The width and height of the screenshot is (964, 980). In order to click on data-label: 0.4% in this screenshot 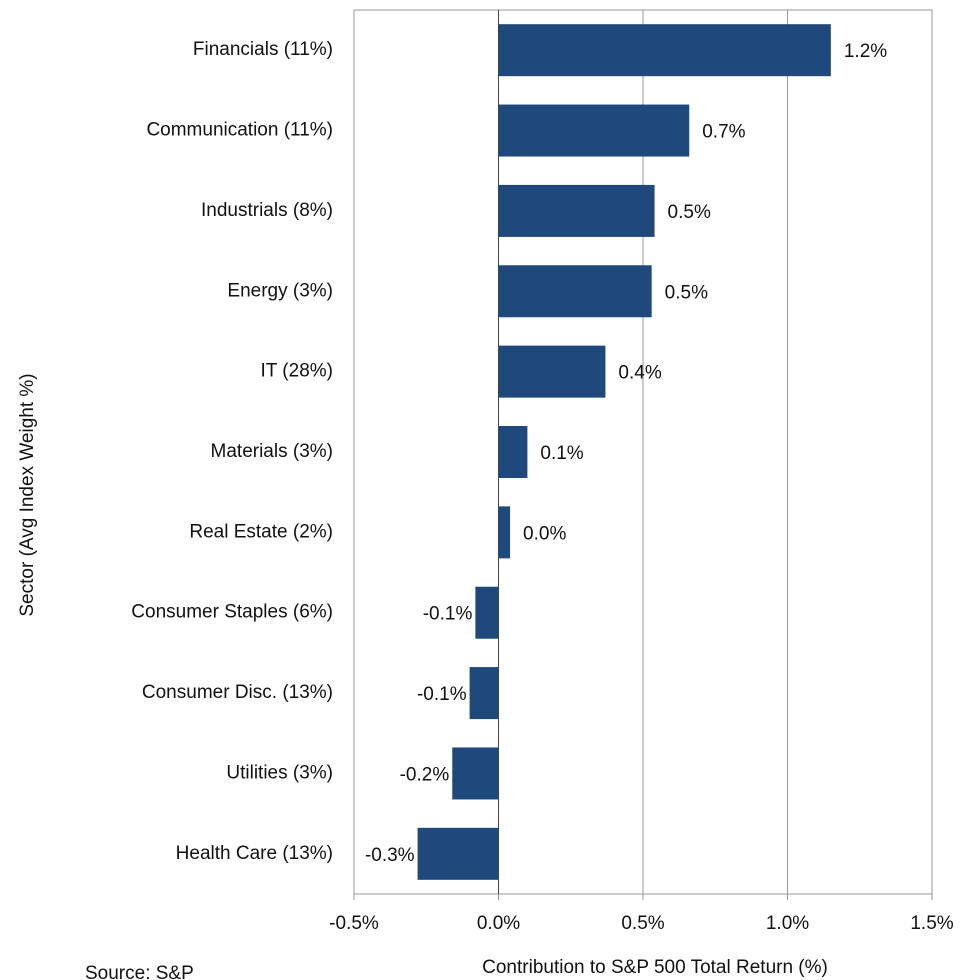, I will do `click(639, 373)`.